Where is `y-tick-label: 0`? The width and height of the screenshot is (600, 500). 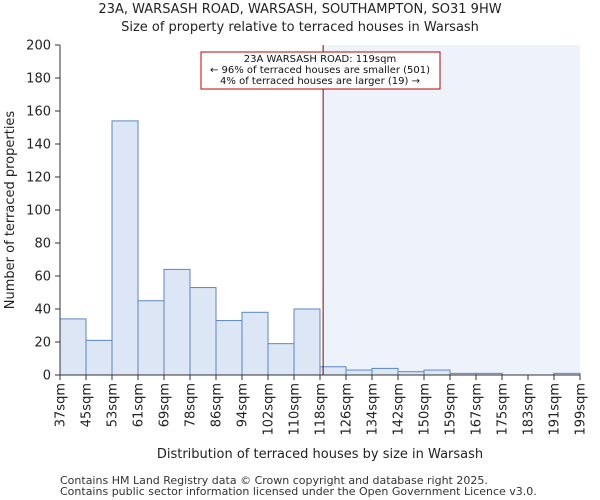
y-tick-label: 0 is located at coordinates (47, 376).